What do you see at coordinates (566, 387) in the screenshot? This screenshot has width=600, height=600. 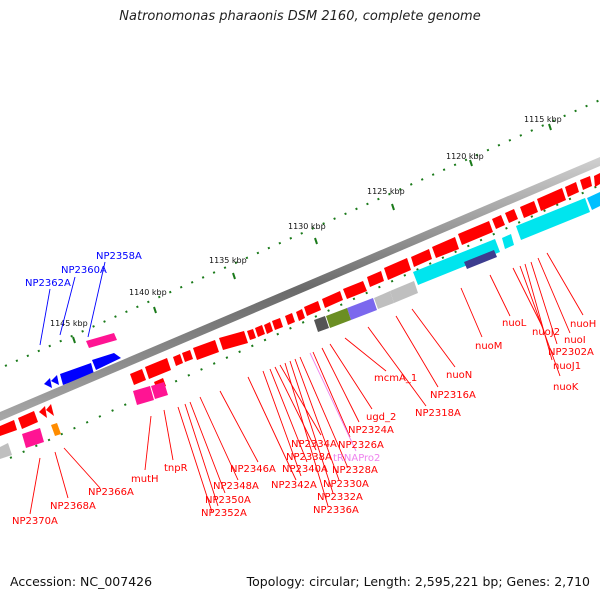 I see `gene-label-nuok: nuoK` at bounding box center [566, 387].